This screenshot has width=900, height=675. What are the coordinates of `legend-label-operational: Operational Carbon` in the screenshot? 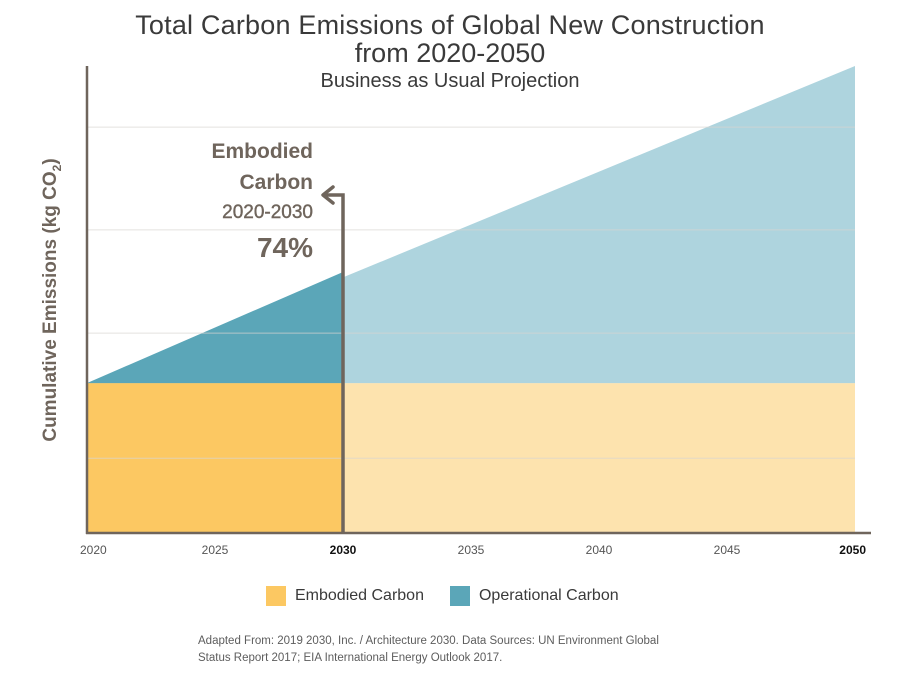 It's located at (548, 595).